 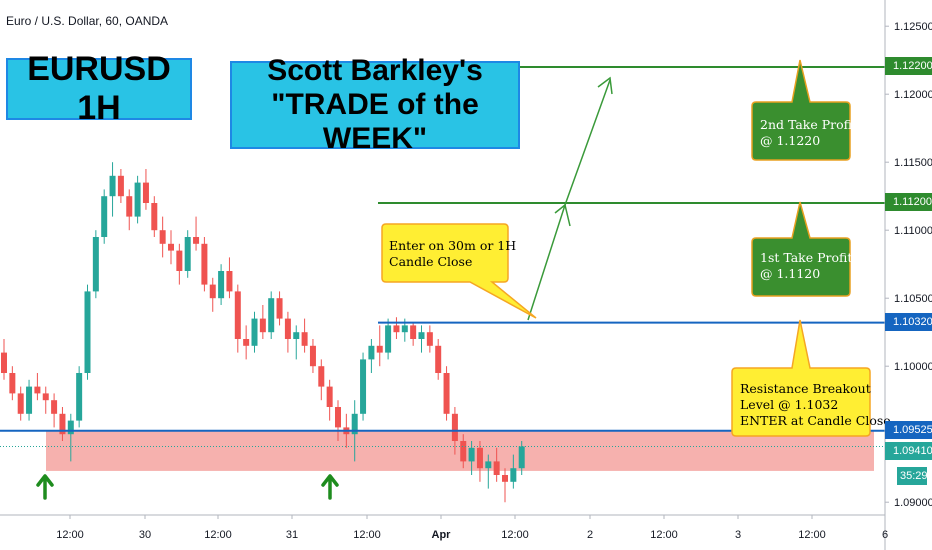 What do you see at coordinates (908, 451) in the screenshot?
I see `price-badge-last: 1.09410` at bounding box center [908, 451].